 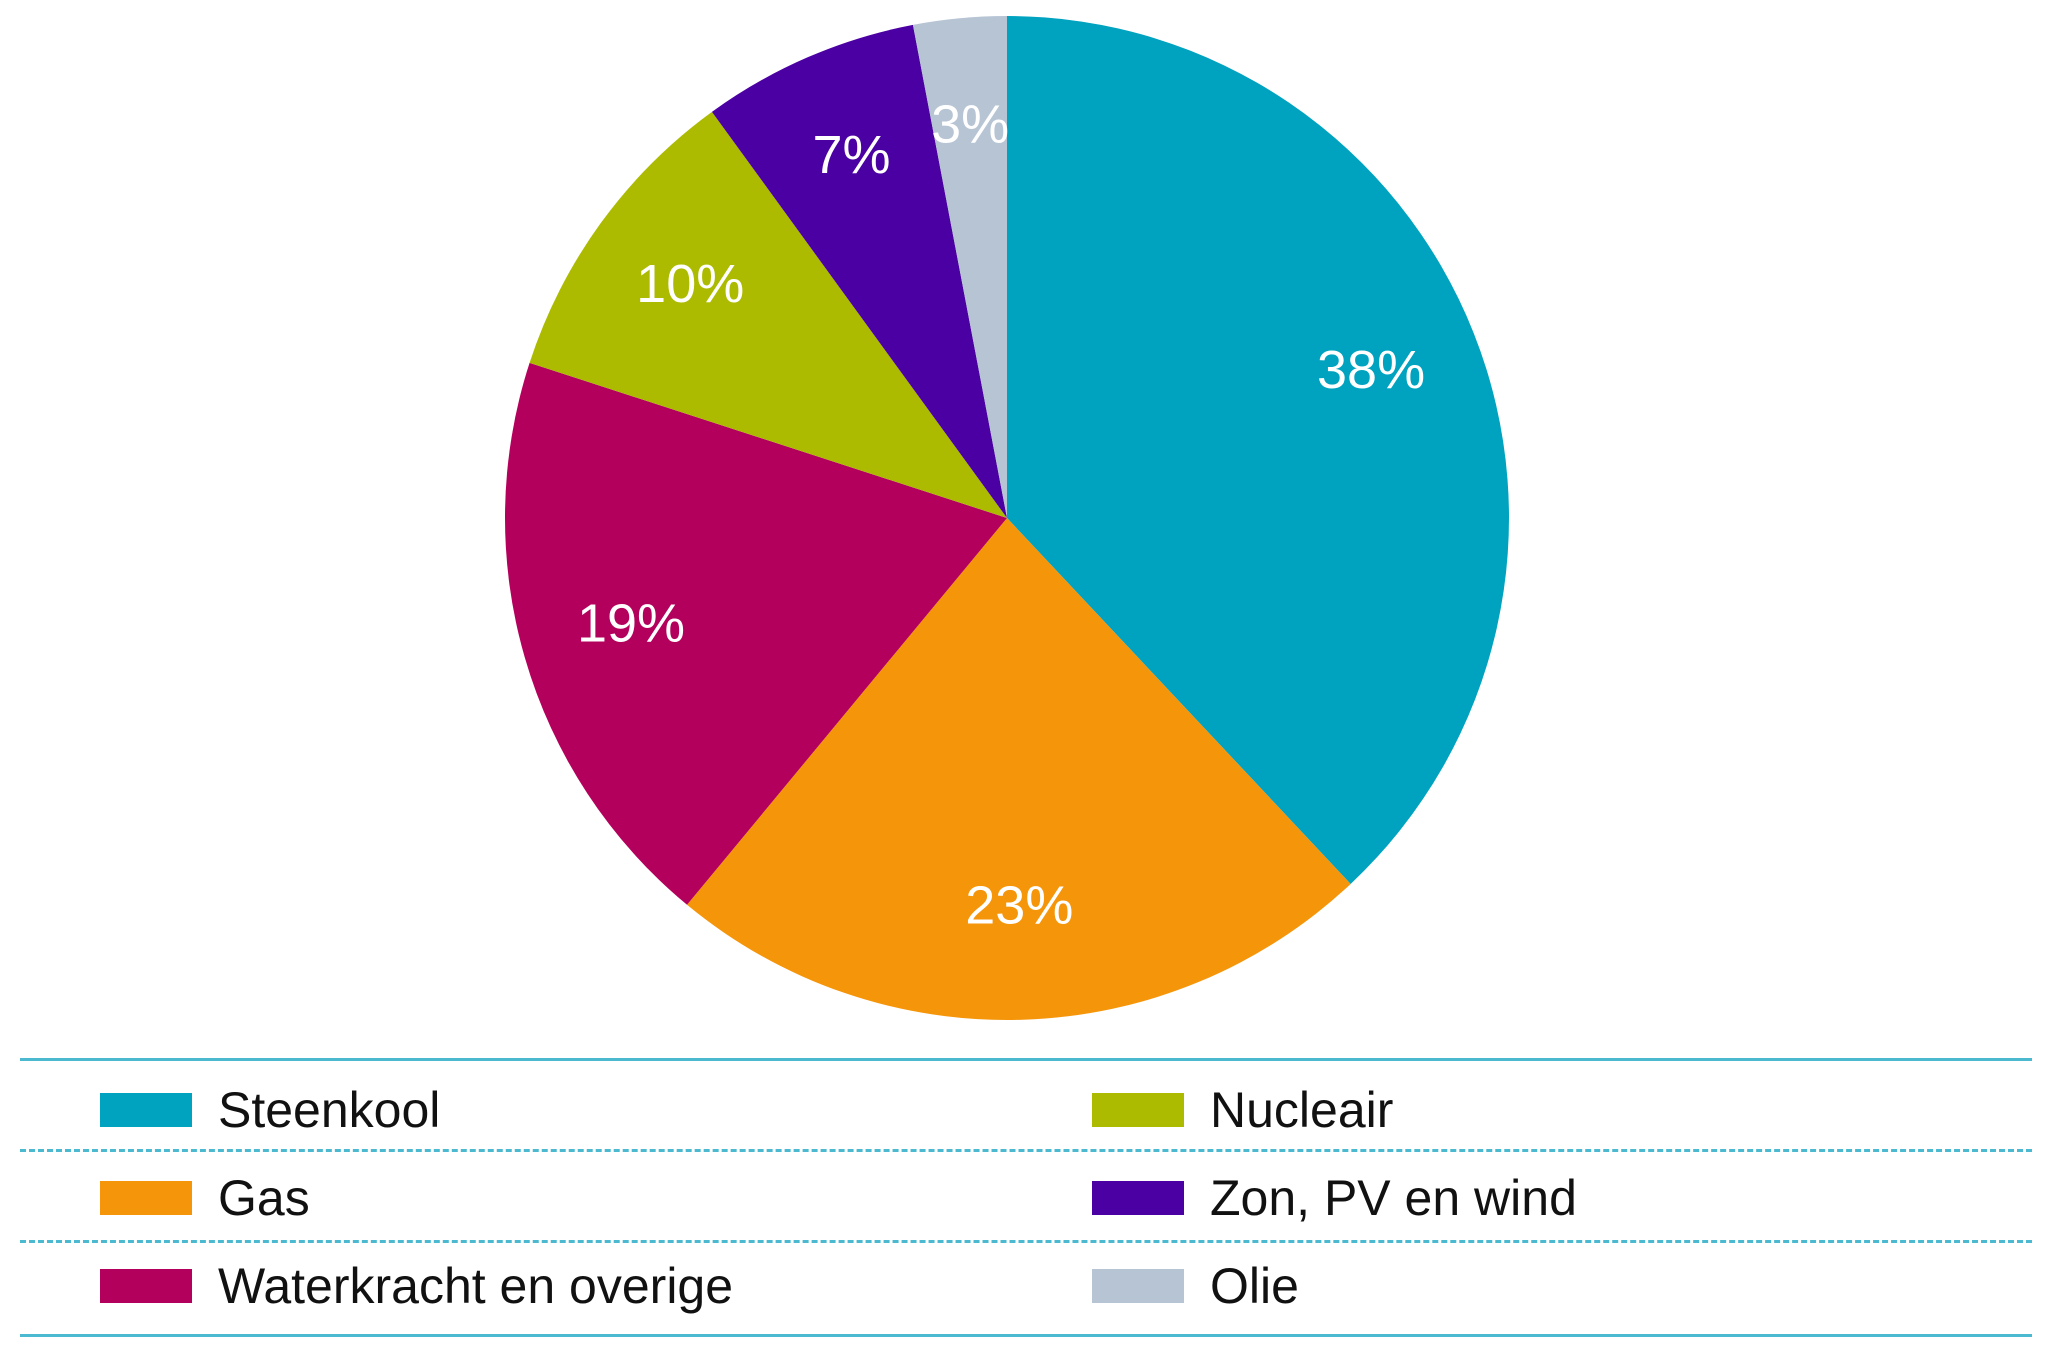 I want to click on legend-item-waterkracht: Waterkracht en overige, so click(x=416, y=1286).